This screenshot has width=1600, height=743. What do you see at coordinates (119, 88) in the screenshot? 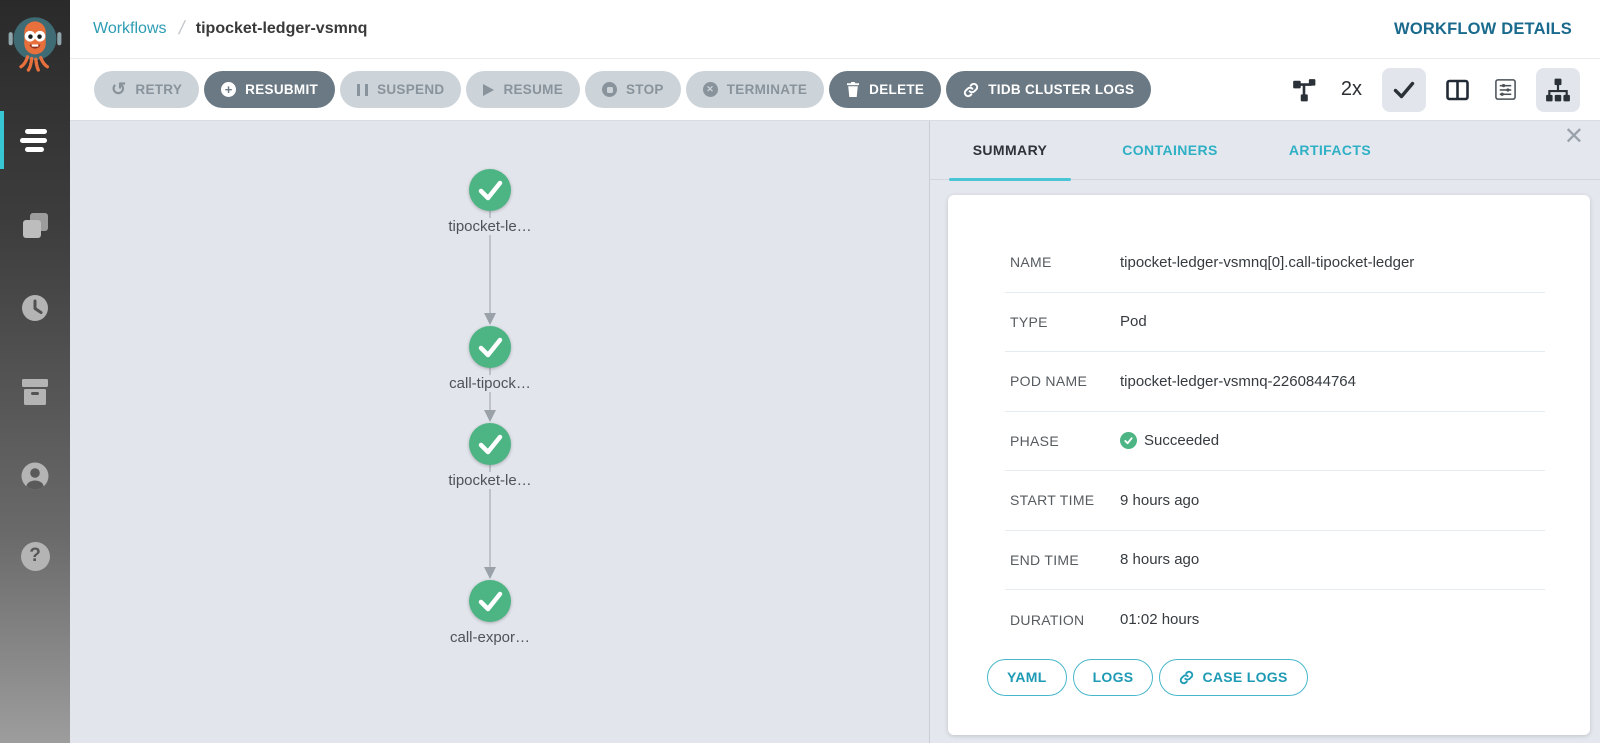
I see `retry-icon: ↺` at bounding box center [119, 88].